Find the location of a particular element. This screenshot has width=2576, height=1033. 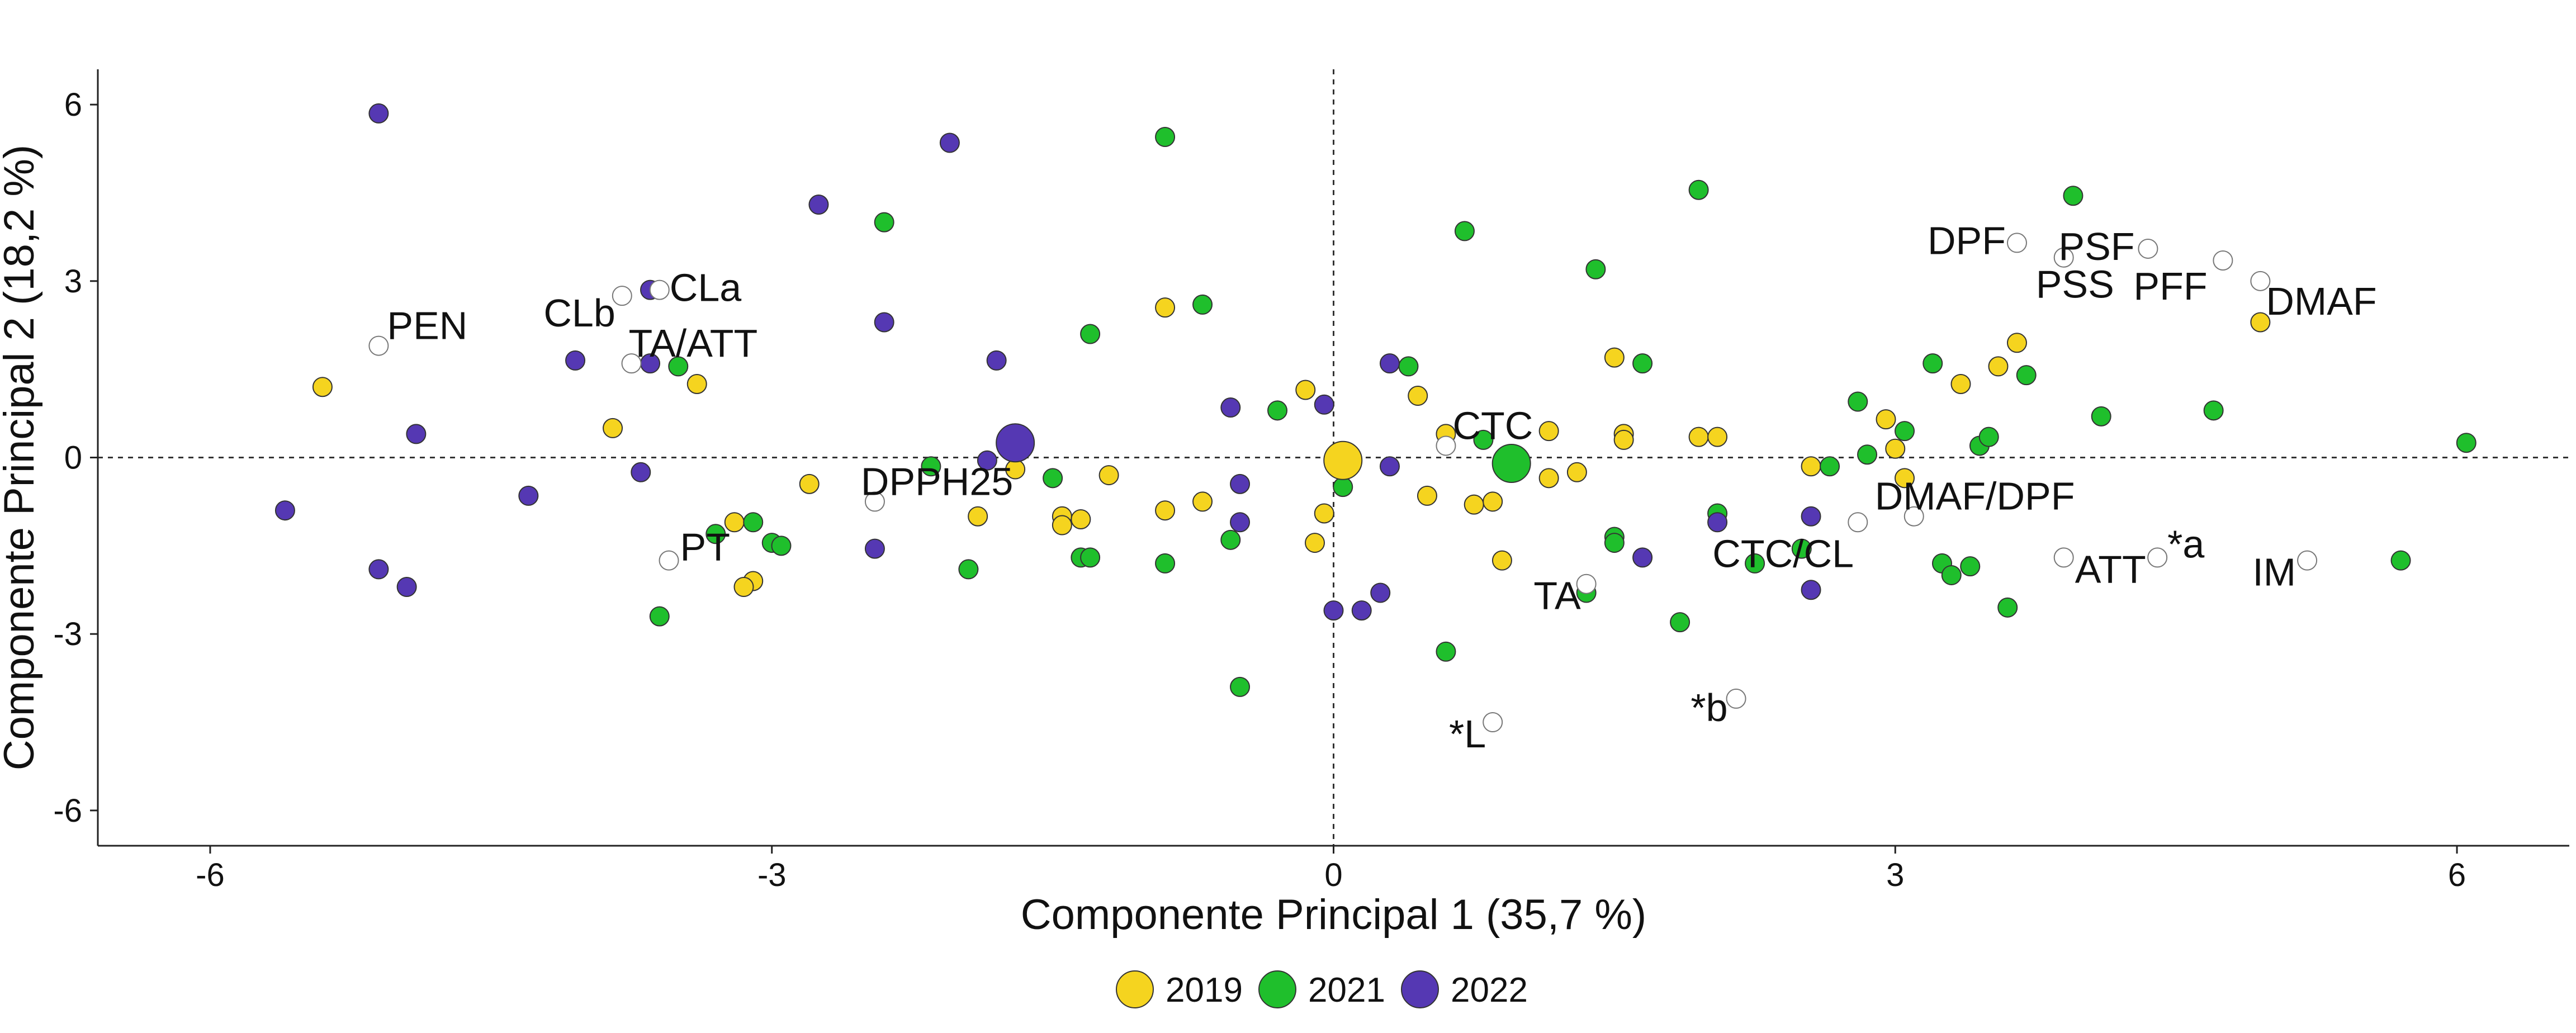

legend-swatch-2022 is located at coordinates (1420, 989).